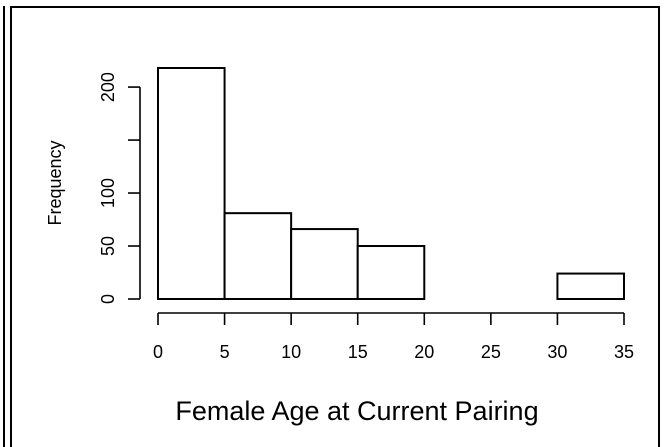 This screenshot has width=665, height=447. Describe the element at coordinates (557, 352) in the screenshot. I see `x-tick-label: 30` at that location.